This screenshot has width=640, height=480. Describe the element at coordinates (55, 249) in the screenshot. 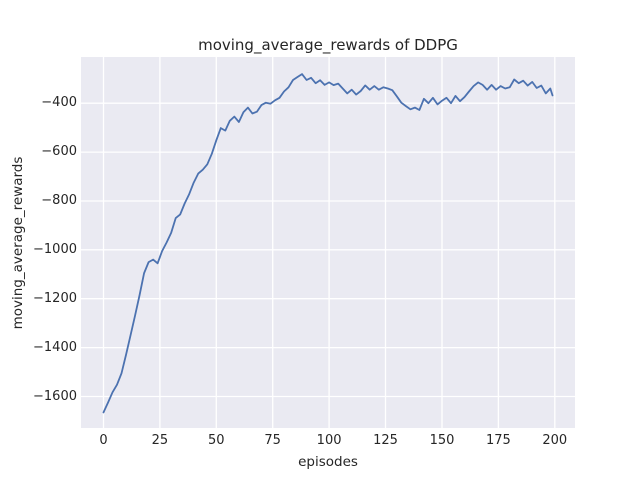

I see `y-tick-label: −1000` at that location.